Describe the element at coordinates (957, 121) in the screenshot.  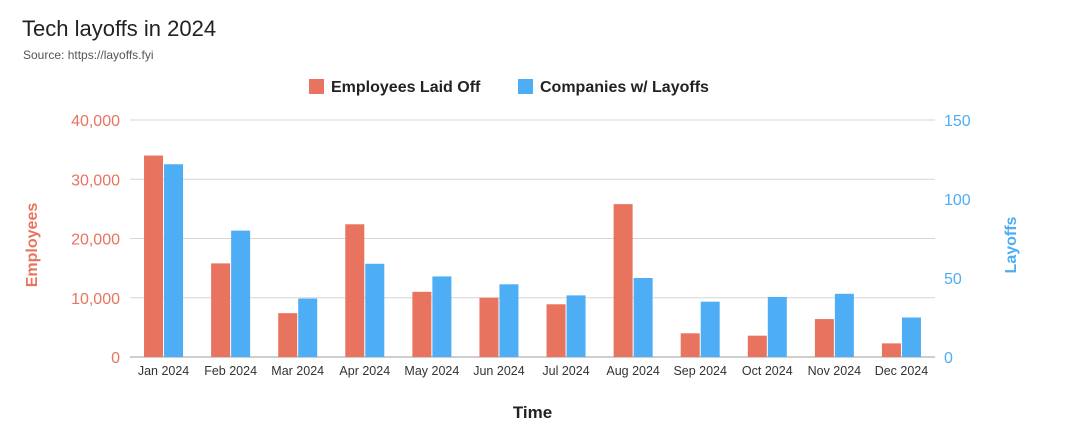
I see `y-right-tick-label: 150` at that location.